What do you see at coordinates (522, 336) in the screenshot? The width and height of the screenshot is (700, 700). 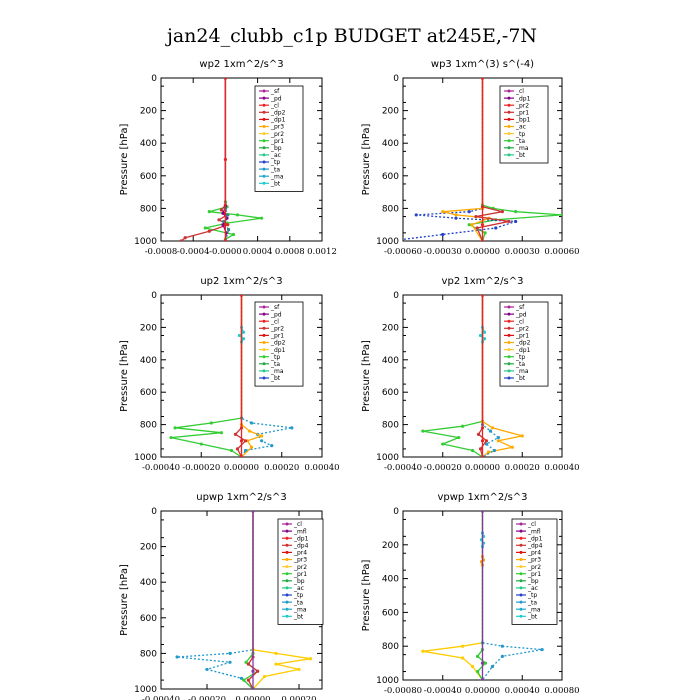 I see `legend-label: _pr1` at bounding box center [522, 336].